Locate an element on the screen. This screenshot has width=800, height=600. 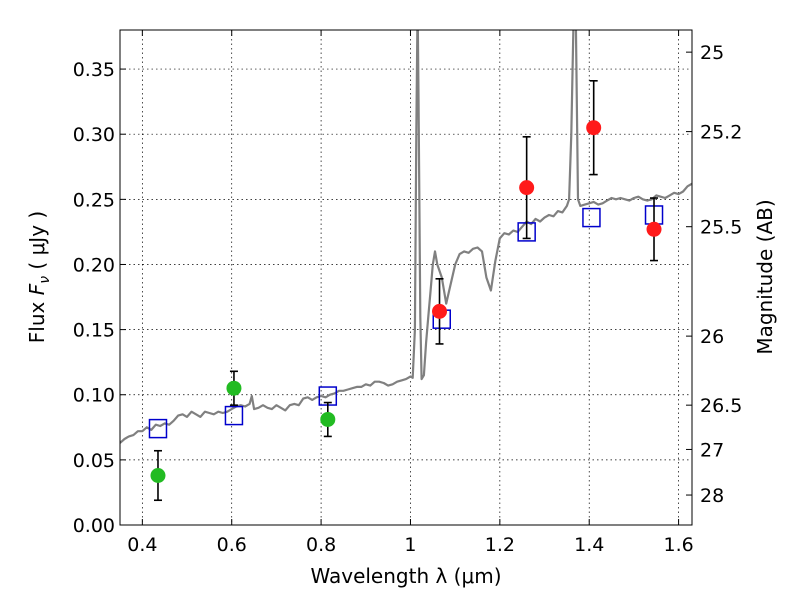
y2-tick-label: 25.5 is located at coordinates (721, 228).